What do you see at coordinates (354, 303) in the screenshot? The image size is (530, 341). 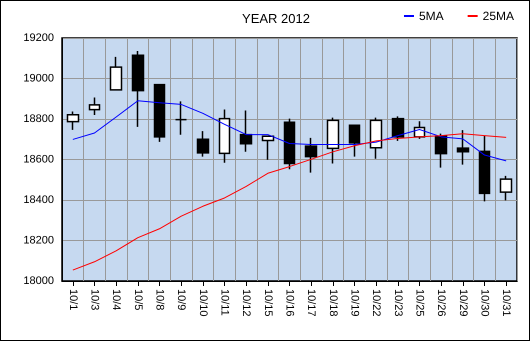 I see `x-tick-label: 10/19` at bounding box center [354, 303].